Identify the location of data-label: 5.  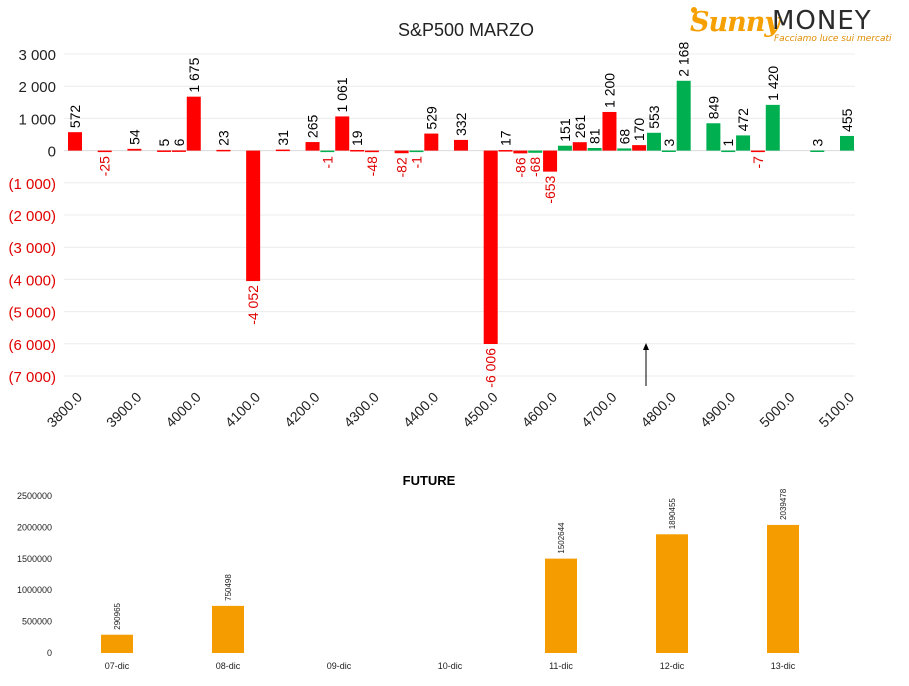
(164, 142).